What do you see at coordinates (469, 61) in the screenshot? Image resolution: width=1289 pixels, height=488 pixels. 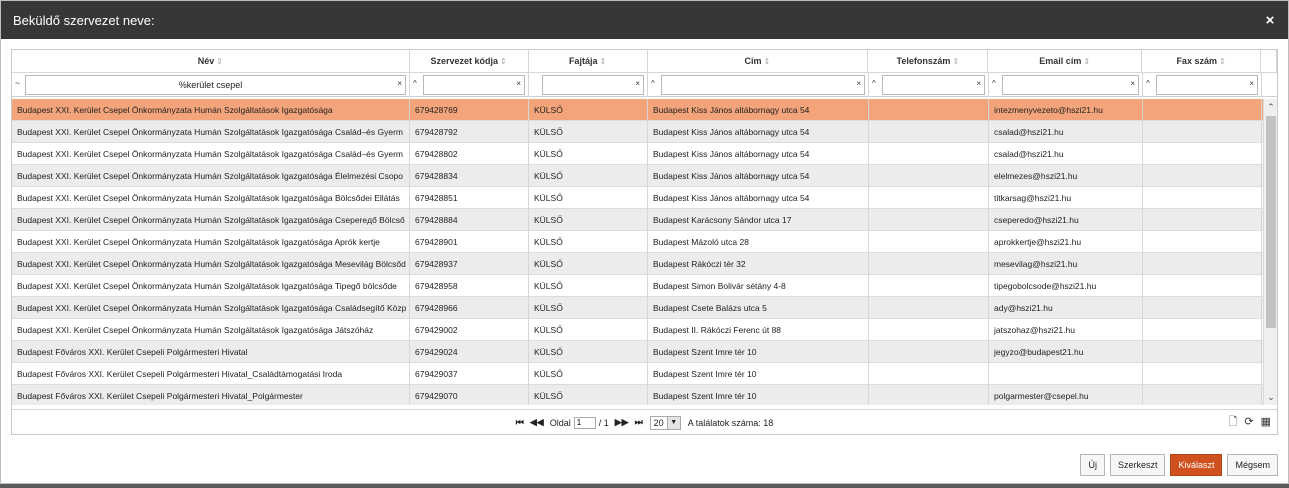 I see `column-header: Szervezet kódja ⇕` at bounding box center [469, 61].